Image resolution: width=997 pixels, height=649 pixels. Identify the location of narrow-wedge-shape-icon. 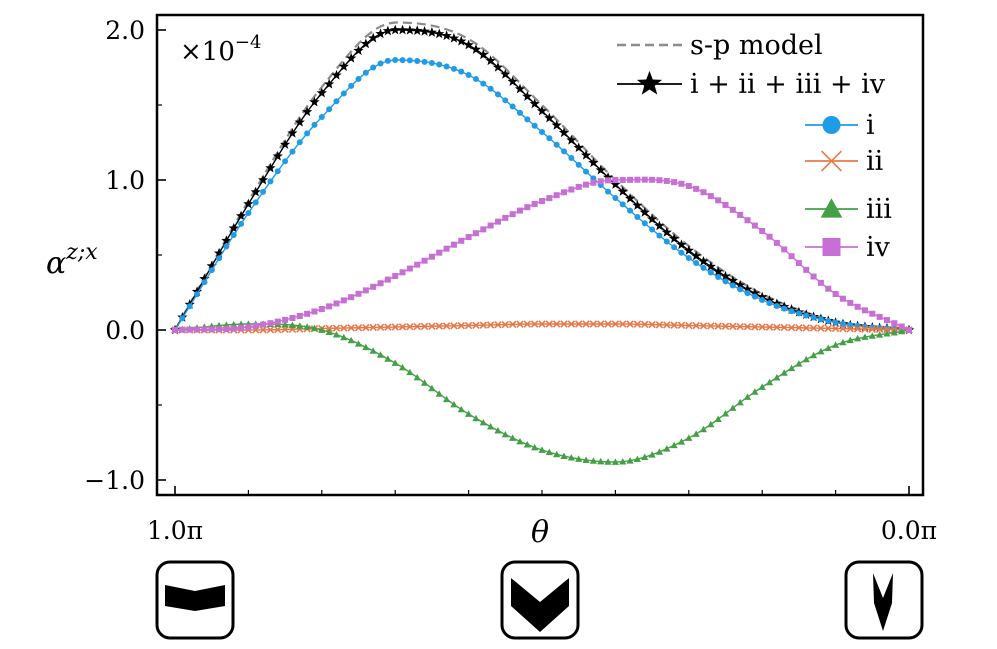
(884, 600).